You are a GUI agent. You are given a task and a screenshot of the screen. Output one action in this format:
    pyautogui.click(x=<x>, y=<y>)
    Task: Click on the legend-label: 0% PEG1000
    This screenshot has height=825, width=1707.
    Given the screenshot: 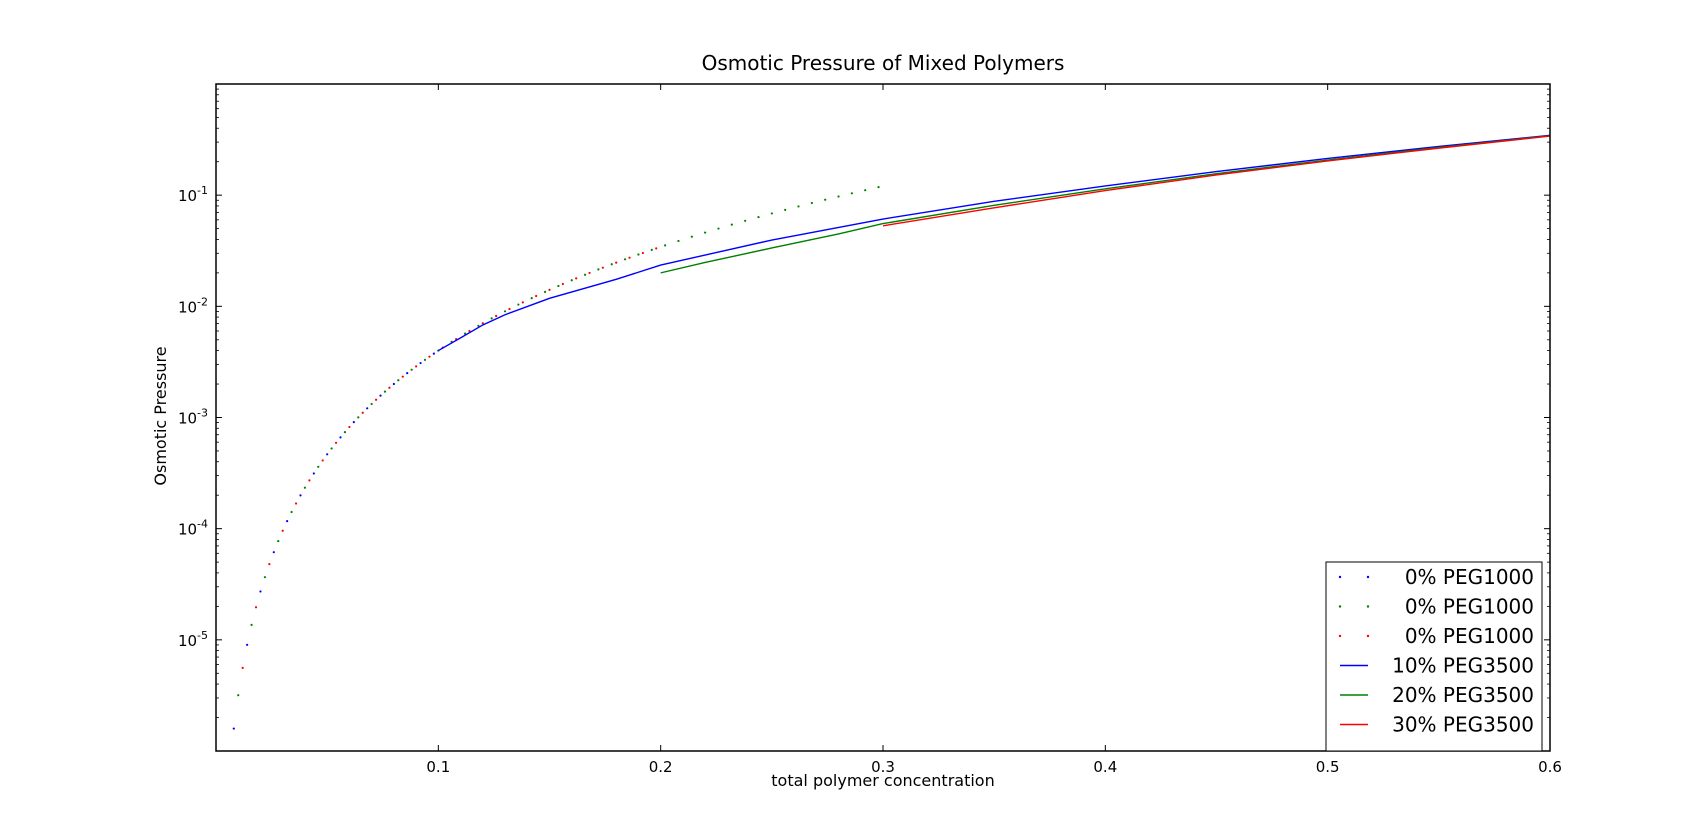 What is the action you would take?
    pyautogui.click(x=1469, y=636)
    